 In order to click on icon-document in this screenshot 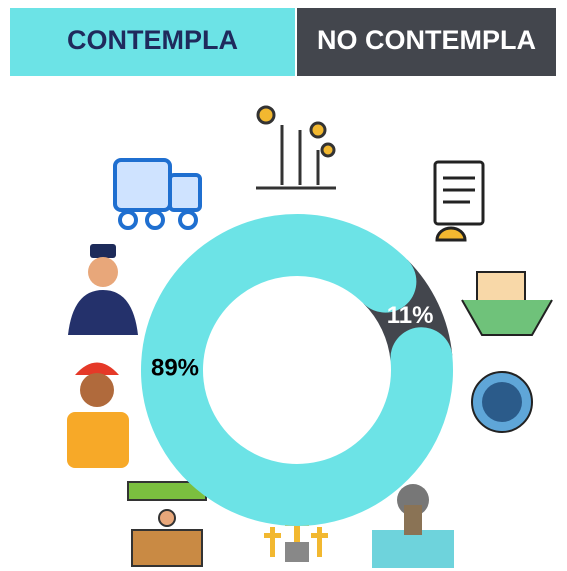, I will do `click(459, 201)`.